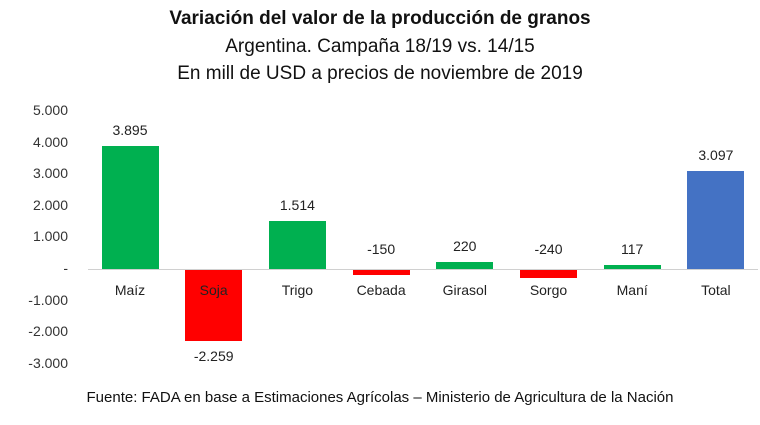 Image resolution: width=760 pixels, height=425 pixels. I want to click on bar-value-label: 3.097, so click(716, 155).